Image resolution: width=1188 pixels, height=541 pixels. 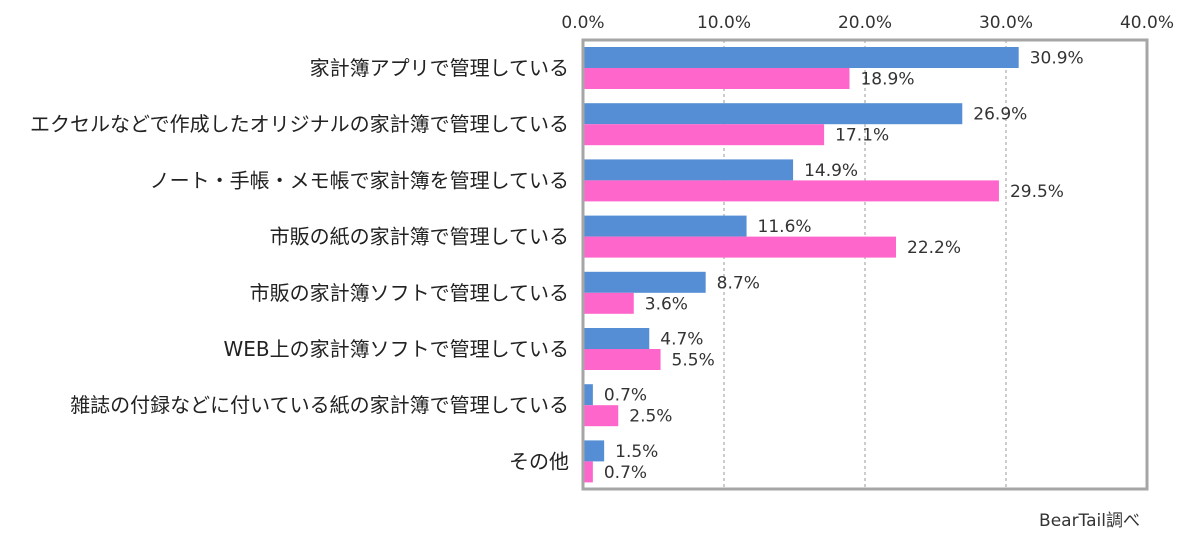 What do you see at coordinates (539, 461) in the screenshot?
I see `category-label: その他` at bounding box center [539, 461].